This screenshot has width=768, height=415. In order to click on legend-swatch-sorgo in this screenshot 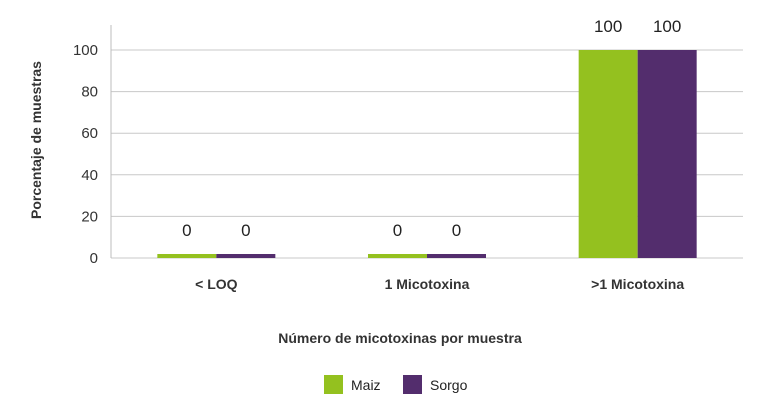, I will do `click(412, 384)`.